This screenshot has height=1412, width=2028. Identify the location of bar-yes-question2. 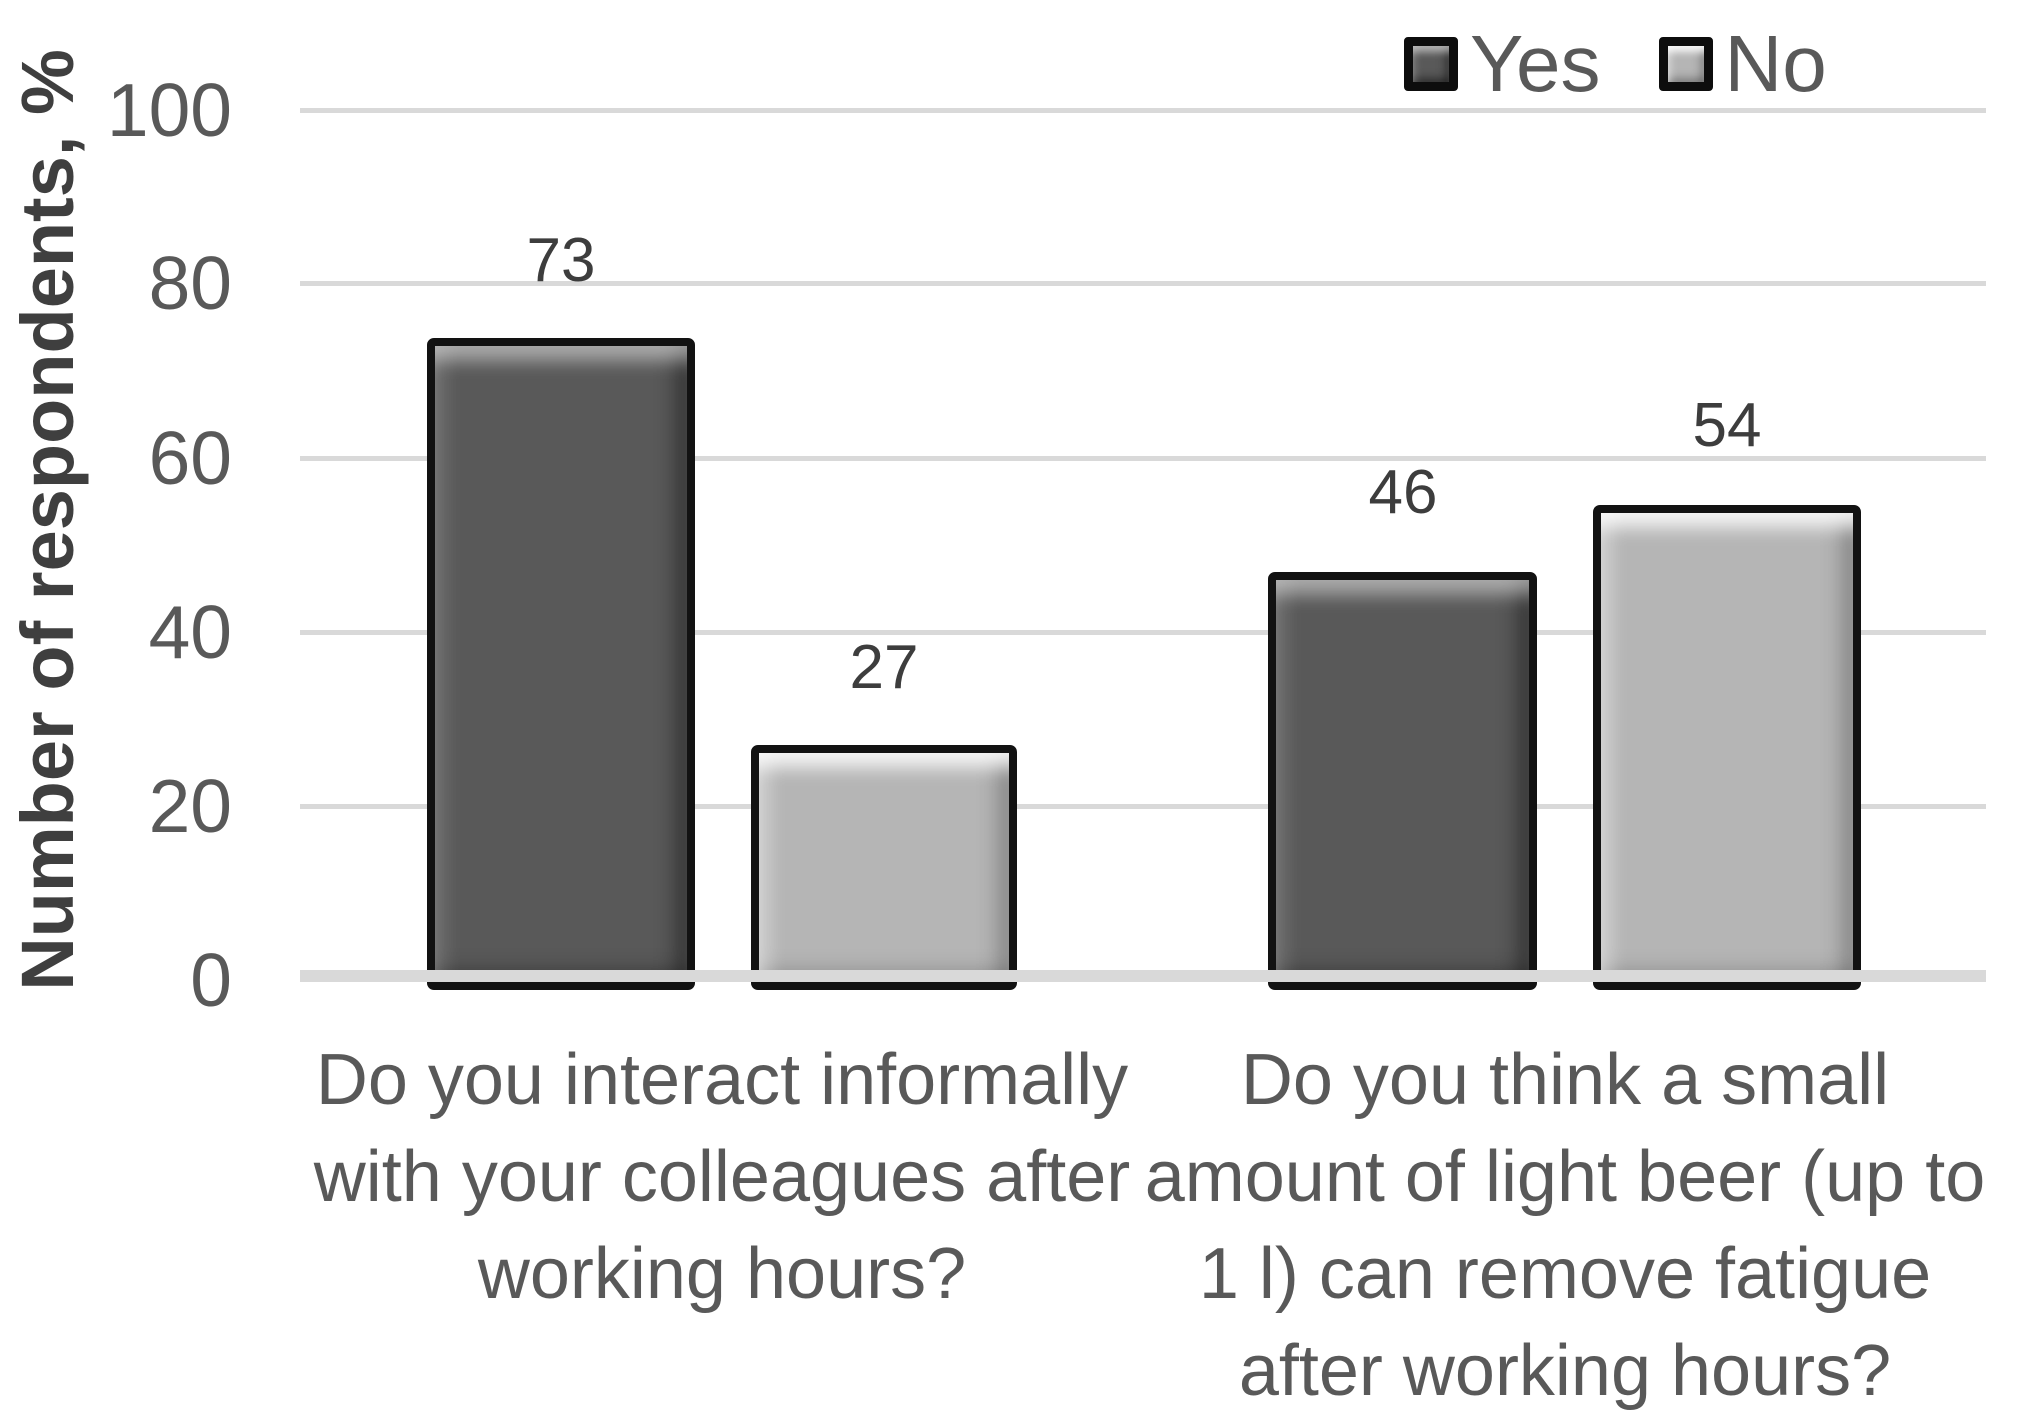
(1402, 781).